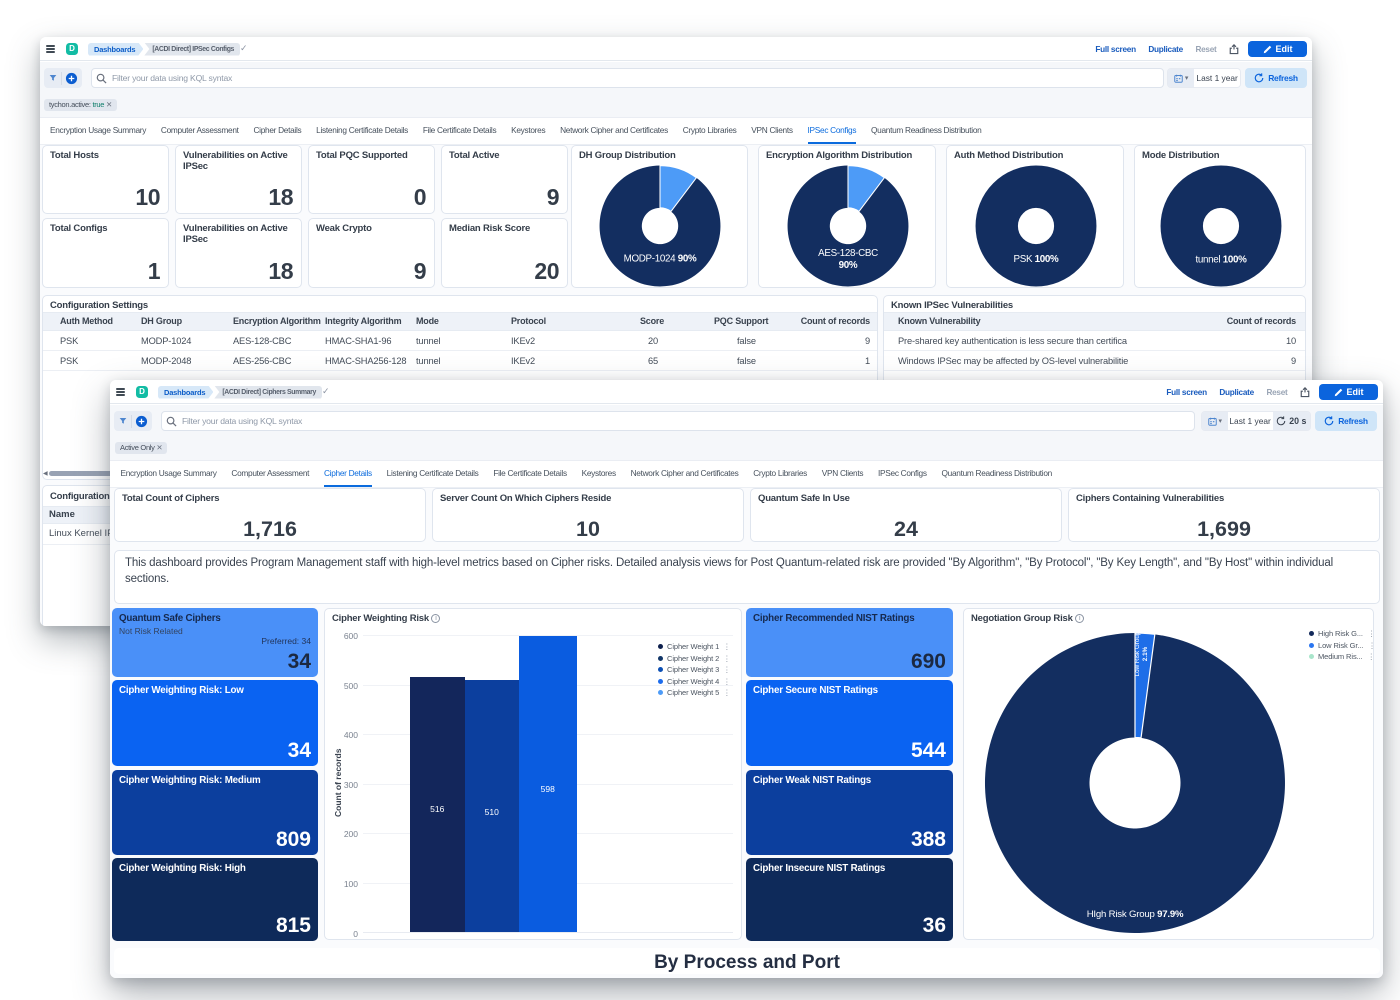 The image size is (1400, 1000). What do you see at coordinates (1037, 259) in the screenshot?
I see `svg-text: PSK 100%` at bounding box center [1037, 259].